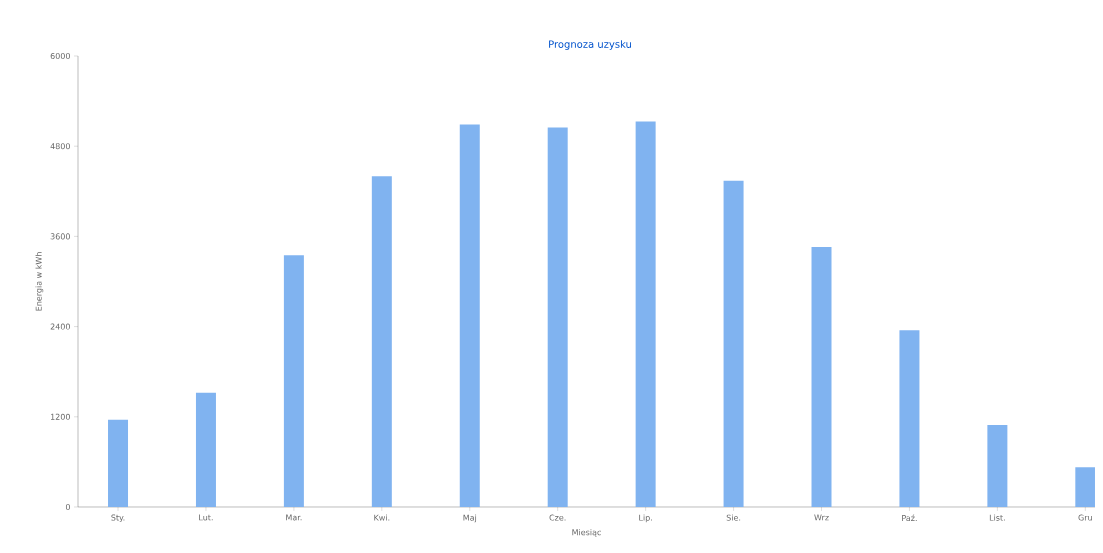  What do you see at coordinates (645, 518) in the screenshot?
I see `x-tick-label: Lip.` at bounding box center [645, 518].